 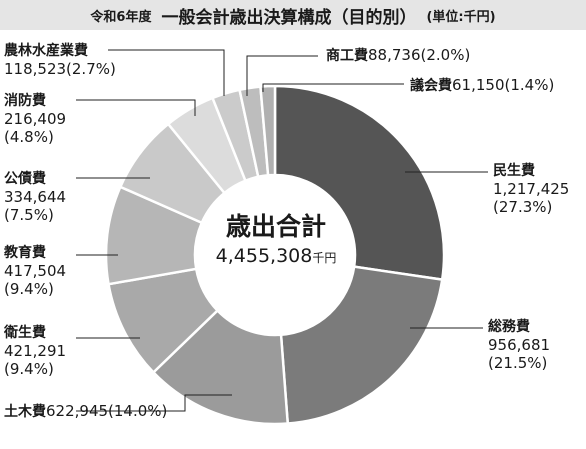 What do you see at coordinates (275, 226) in the screenshot?
I see `total-title: 歳出合計` at bounding box center [275, 226].